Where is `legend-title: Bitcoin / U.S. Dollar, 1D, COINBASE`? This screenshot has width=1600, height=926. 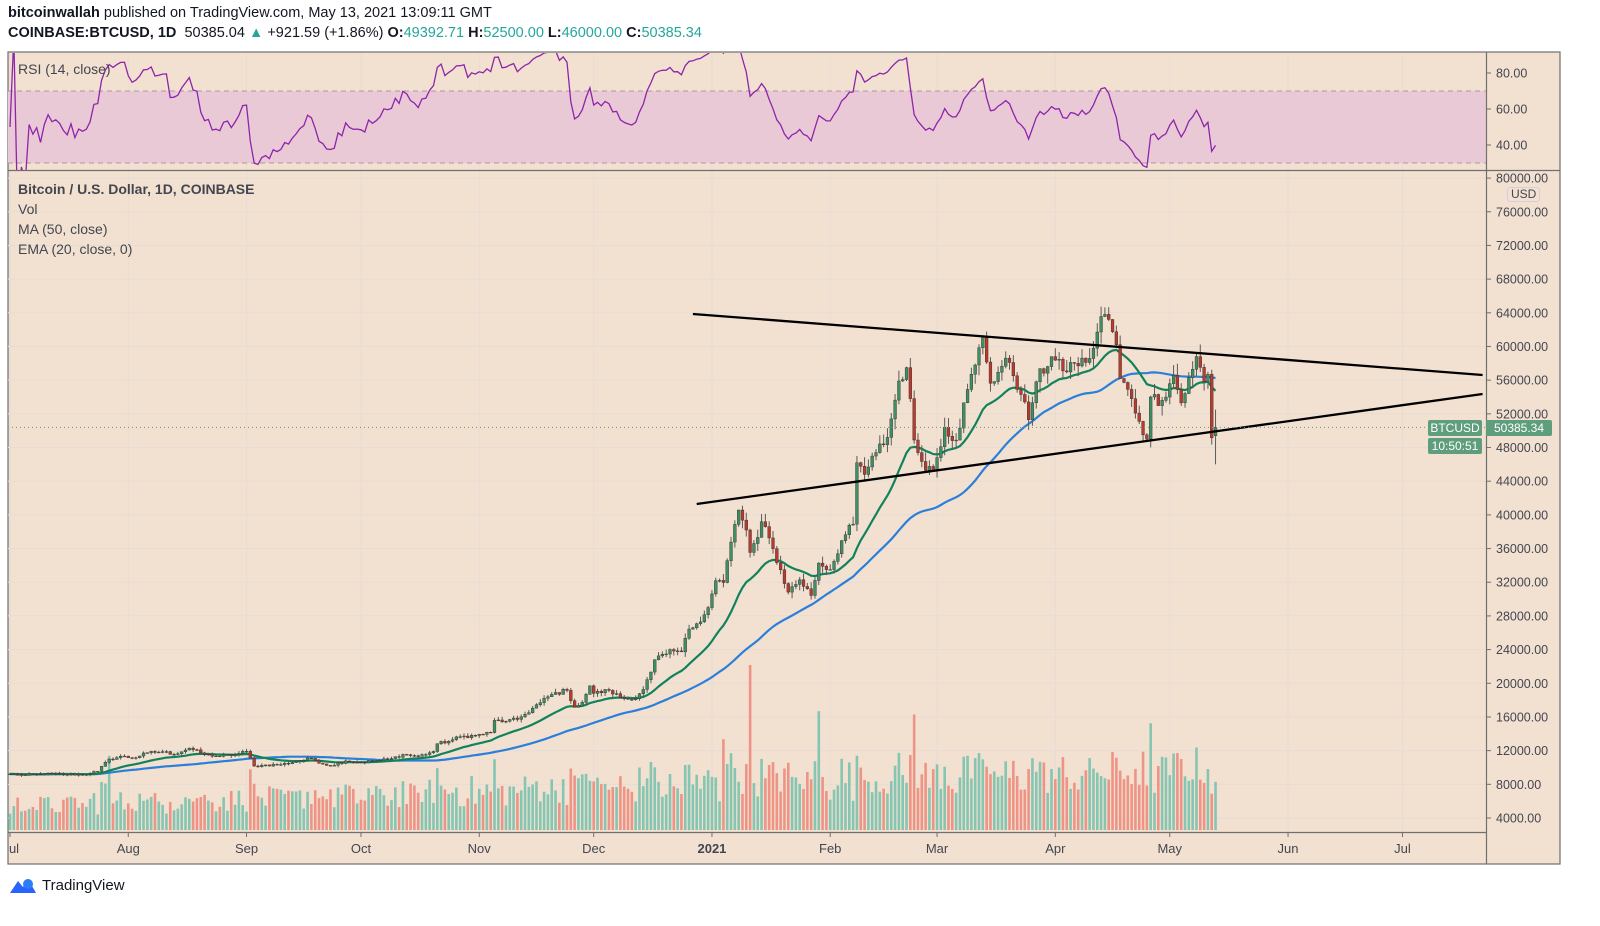
legend-title: Bitcoin / U.S. Dollar, 1D, COINBASE is located at coordinates (136, 189).